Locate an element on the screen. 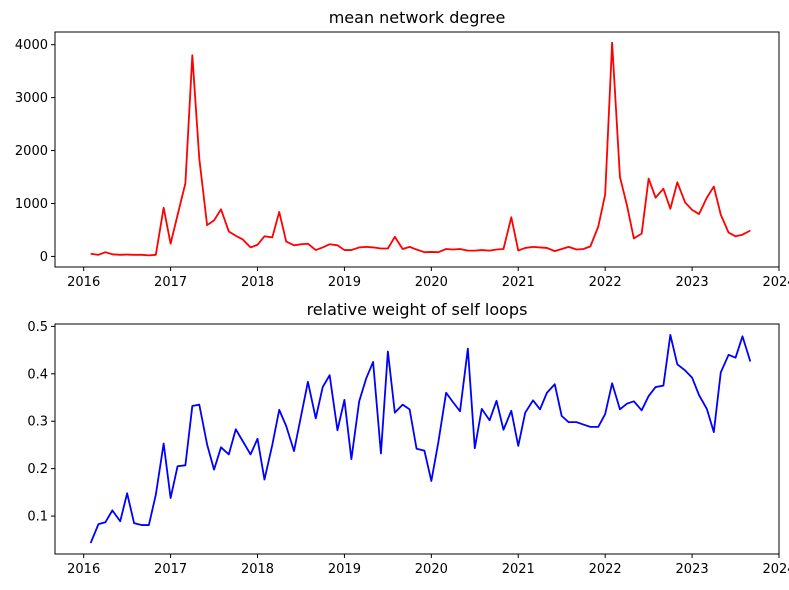  degree-chart-title: mean network degree is located at coordinates (417, 17).